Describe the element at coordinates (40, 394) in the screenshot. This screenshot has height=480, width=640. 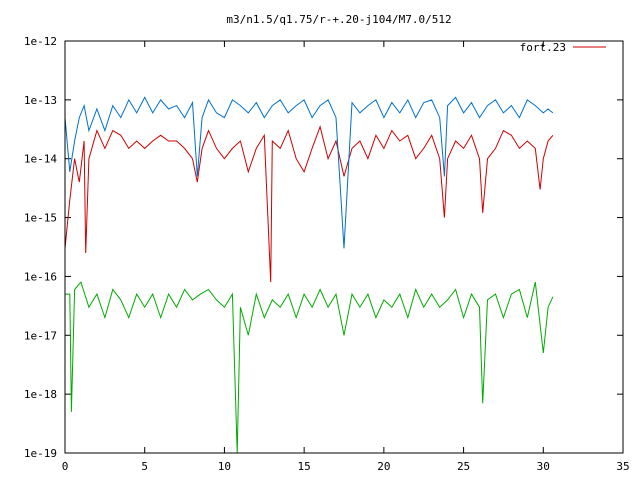
I see `y-tick-label: 1e-18` at that location.